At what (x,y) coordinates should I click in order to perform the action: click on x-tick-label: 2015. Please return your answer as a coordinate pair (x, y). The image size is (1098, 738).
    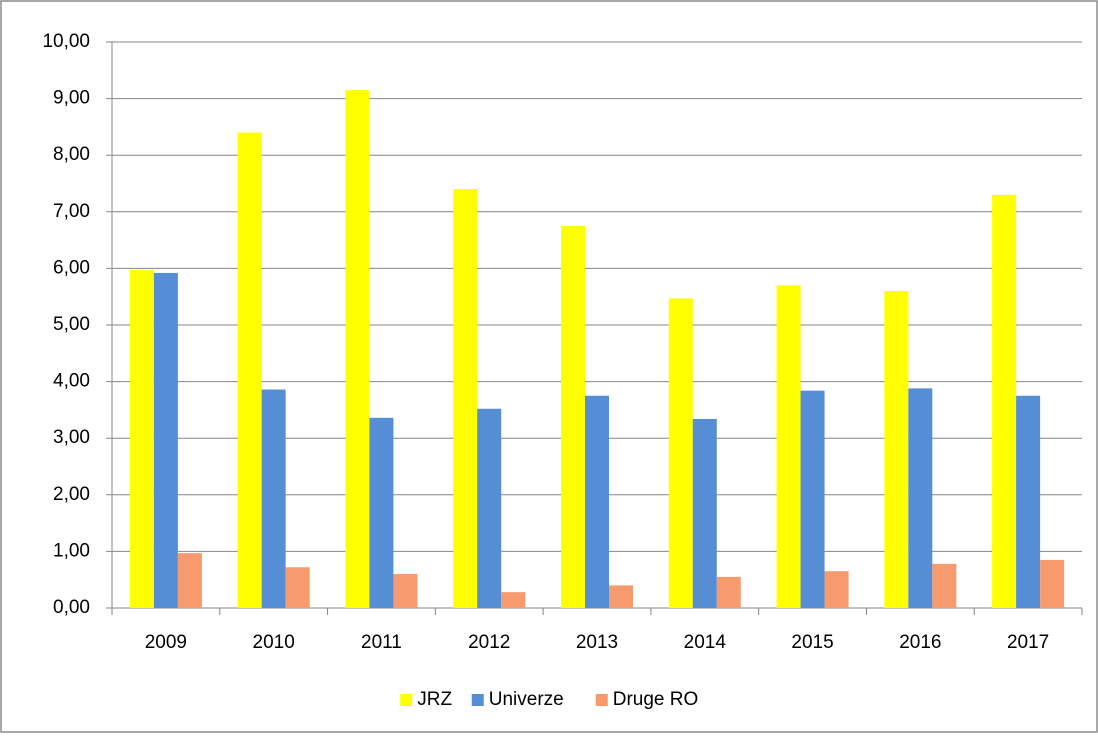
    Looking at the image, I should click on (812, 642).